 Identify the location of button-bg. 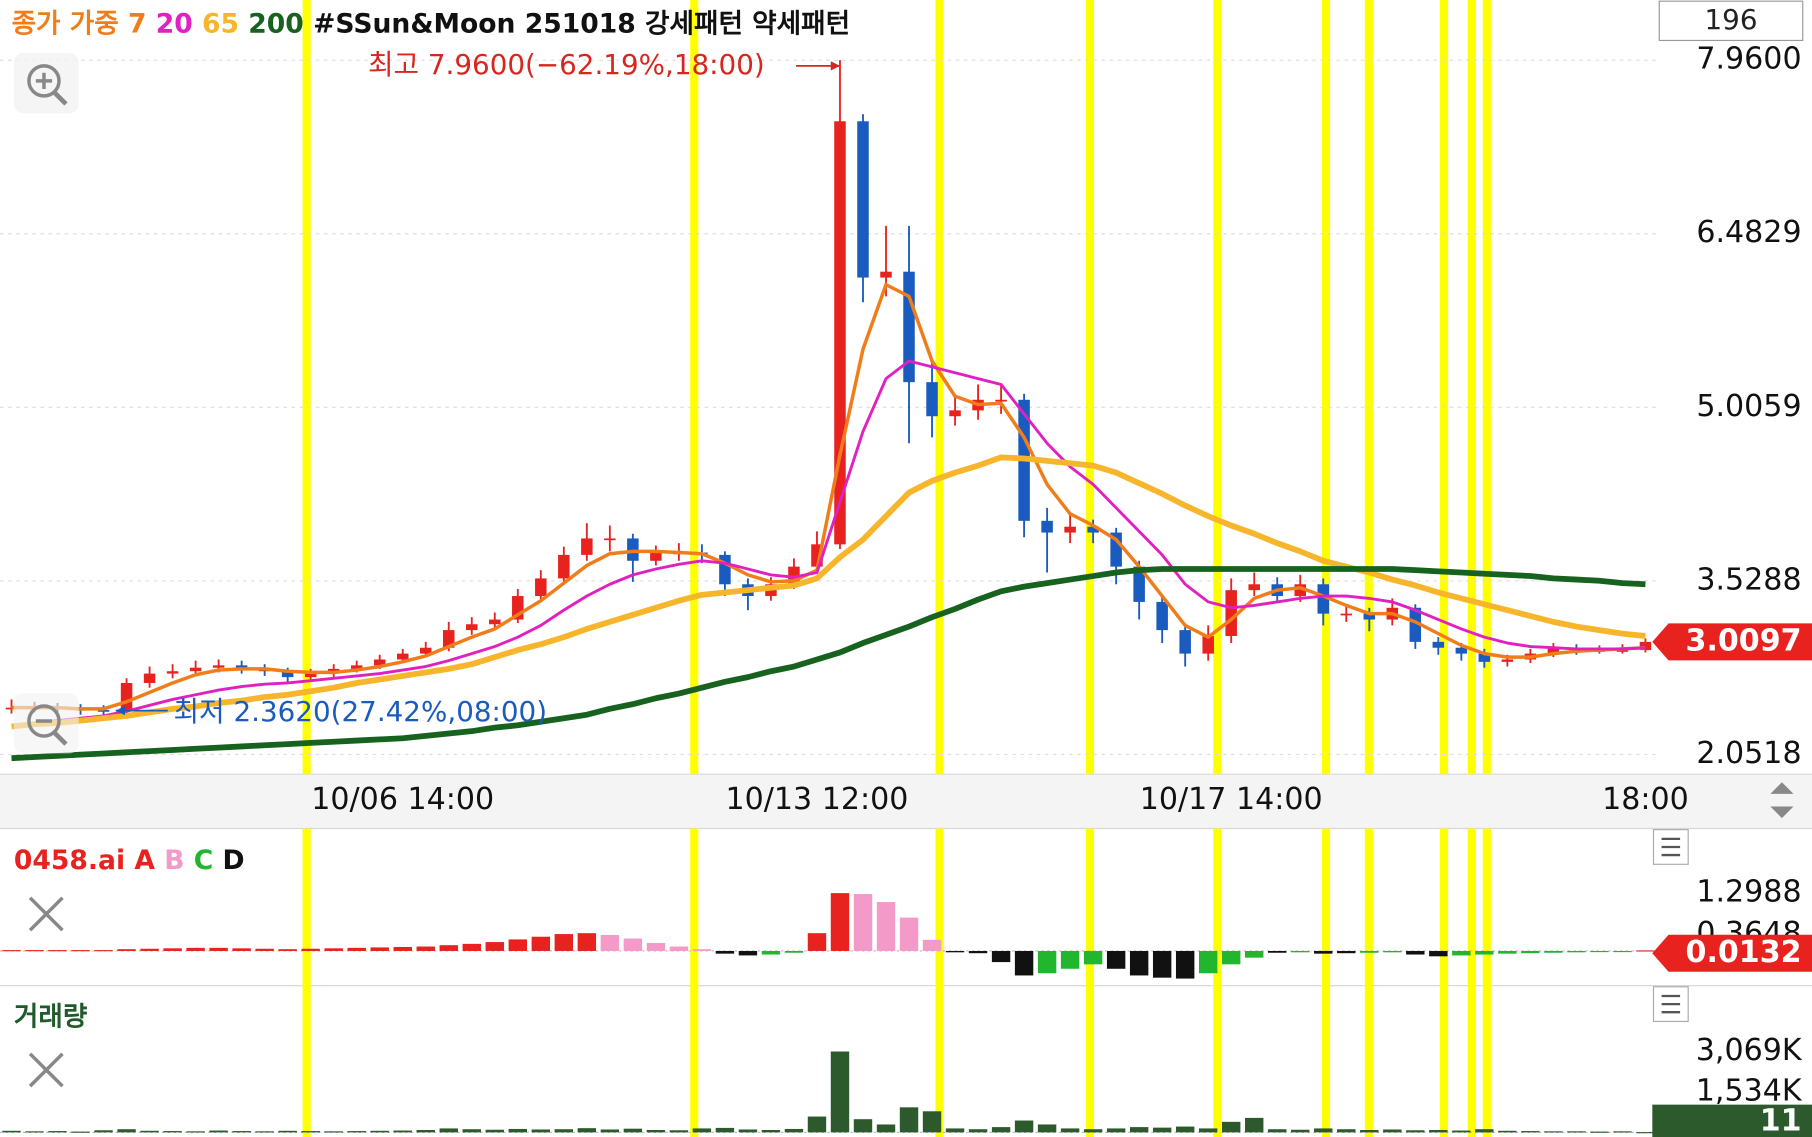
(46, 83).